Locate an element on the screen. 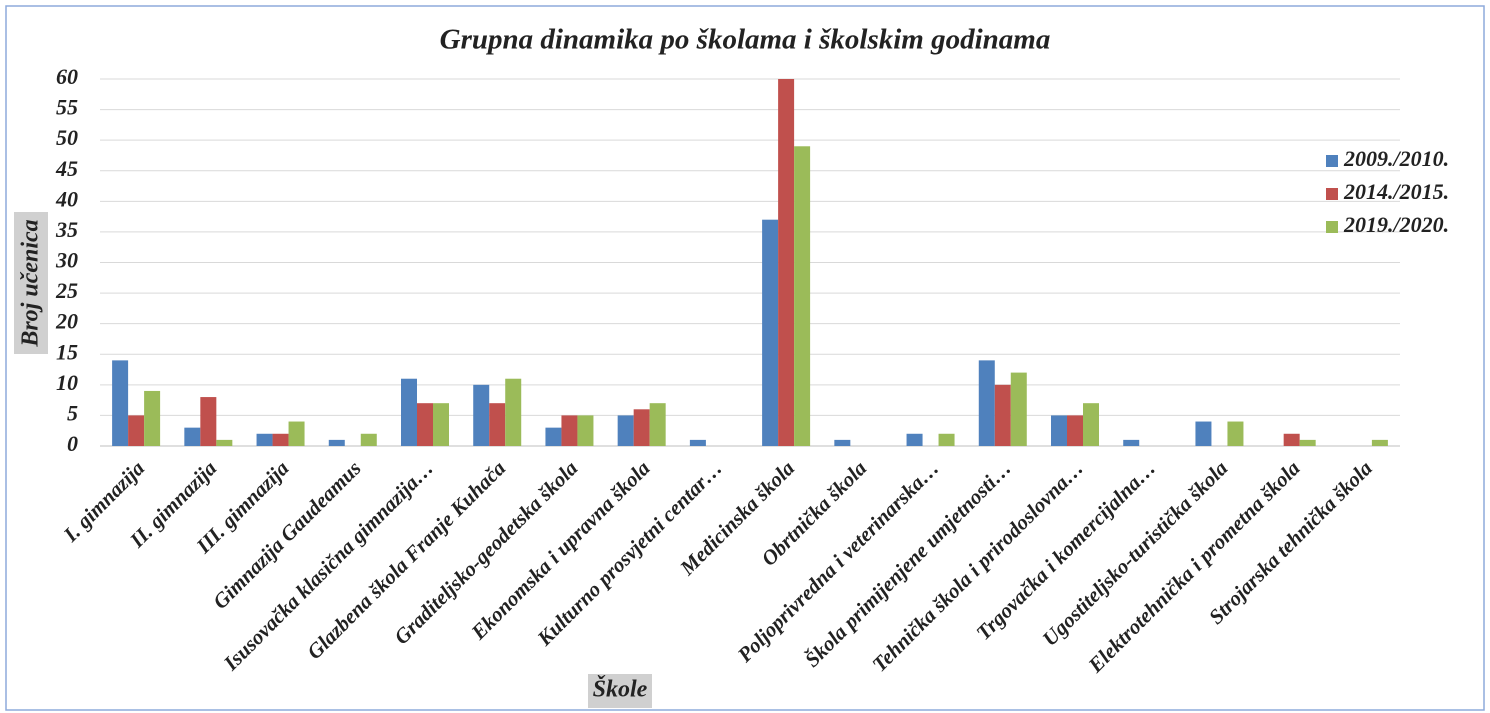 Image resolution: width=1490 pixels, height=713 pixels. y-tick-label: 30 is located at coordinates (66, 260).